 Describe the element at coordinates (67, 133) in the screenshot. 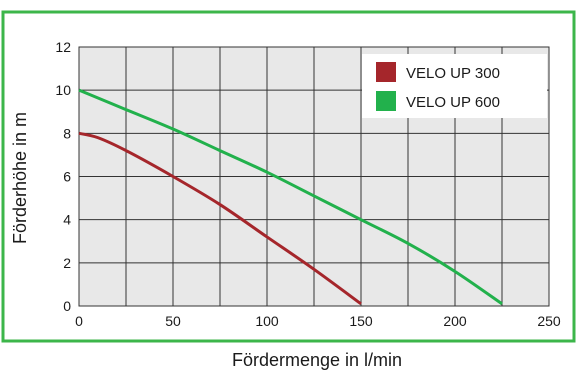

I see `y-tick-label: 8` at that location.